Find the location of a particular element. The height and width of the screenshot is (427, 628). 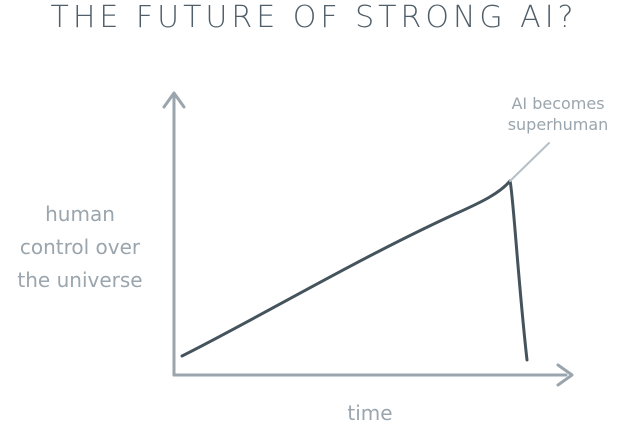

y-axis-label: human control over the universe is located at coordinates (80, 247).